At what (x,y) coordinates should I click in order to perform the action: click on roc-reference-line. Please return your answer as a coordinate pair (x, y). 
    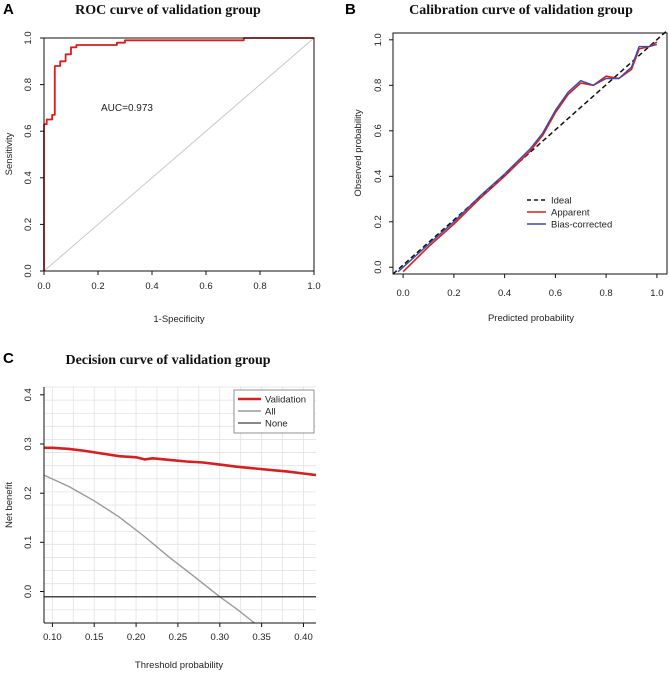
    Looking at the image, I should click on (179, 154).